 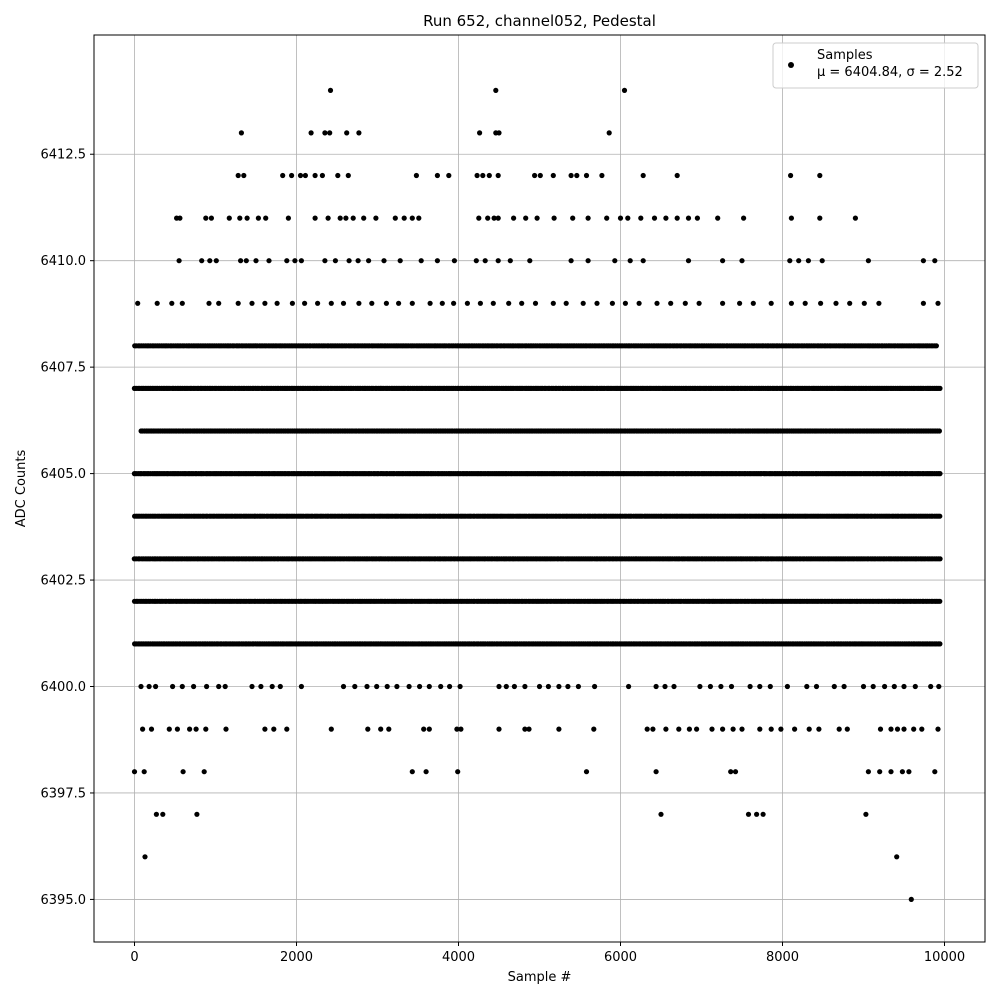 I want to click on legend-stats: μ = 6404.84, σ = 2.52, so click(x=890, y=72).